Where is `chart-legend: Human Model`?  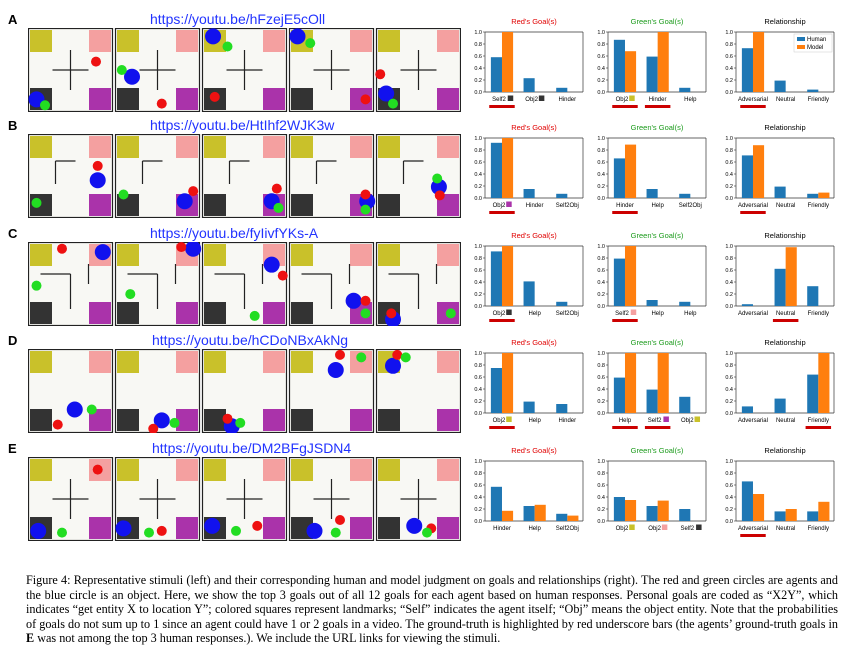
chart-legend: Human Model is located at coordinates (813, 43).